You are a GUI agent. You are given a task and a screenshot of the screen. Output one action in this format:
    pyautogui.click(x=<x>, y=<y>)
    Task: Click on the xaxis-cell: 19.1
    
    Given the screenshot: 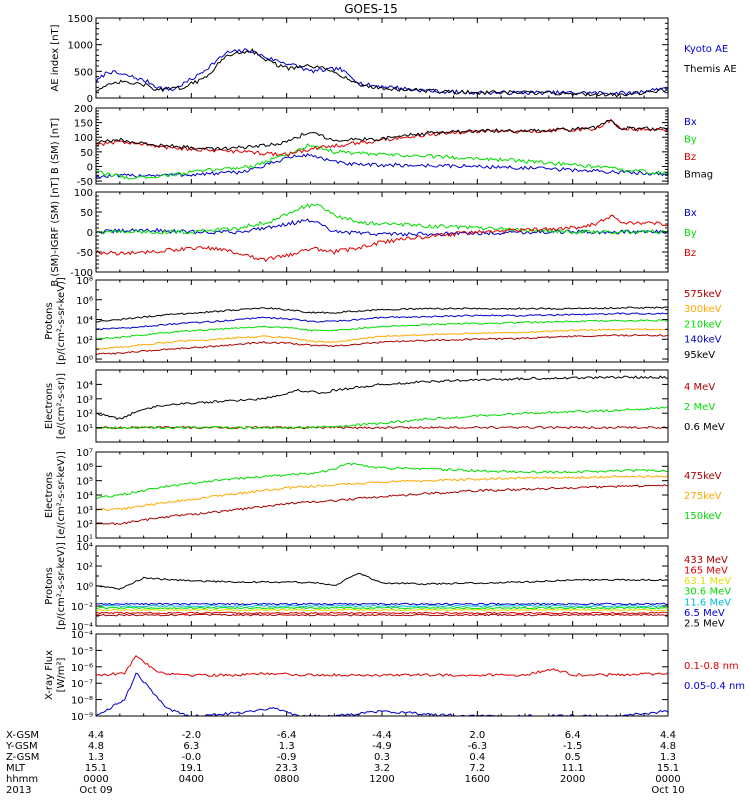 What is the action you would take?
    pyautogui.click(x=191, y=768)
    